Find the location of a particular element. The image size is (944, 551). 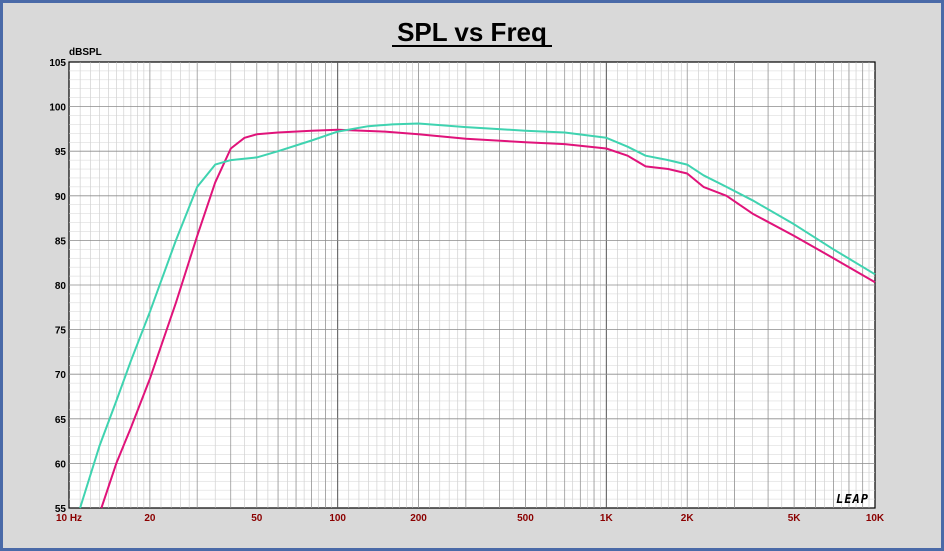

y-tick-label: 100 is located at coordinates (57, 108).